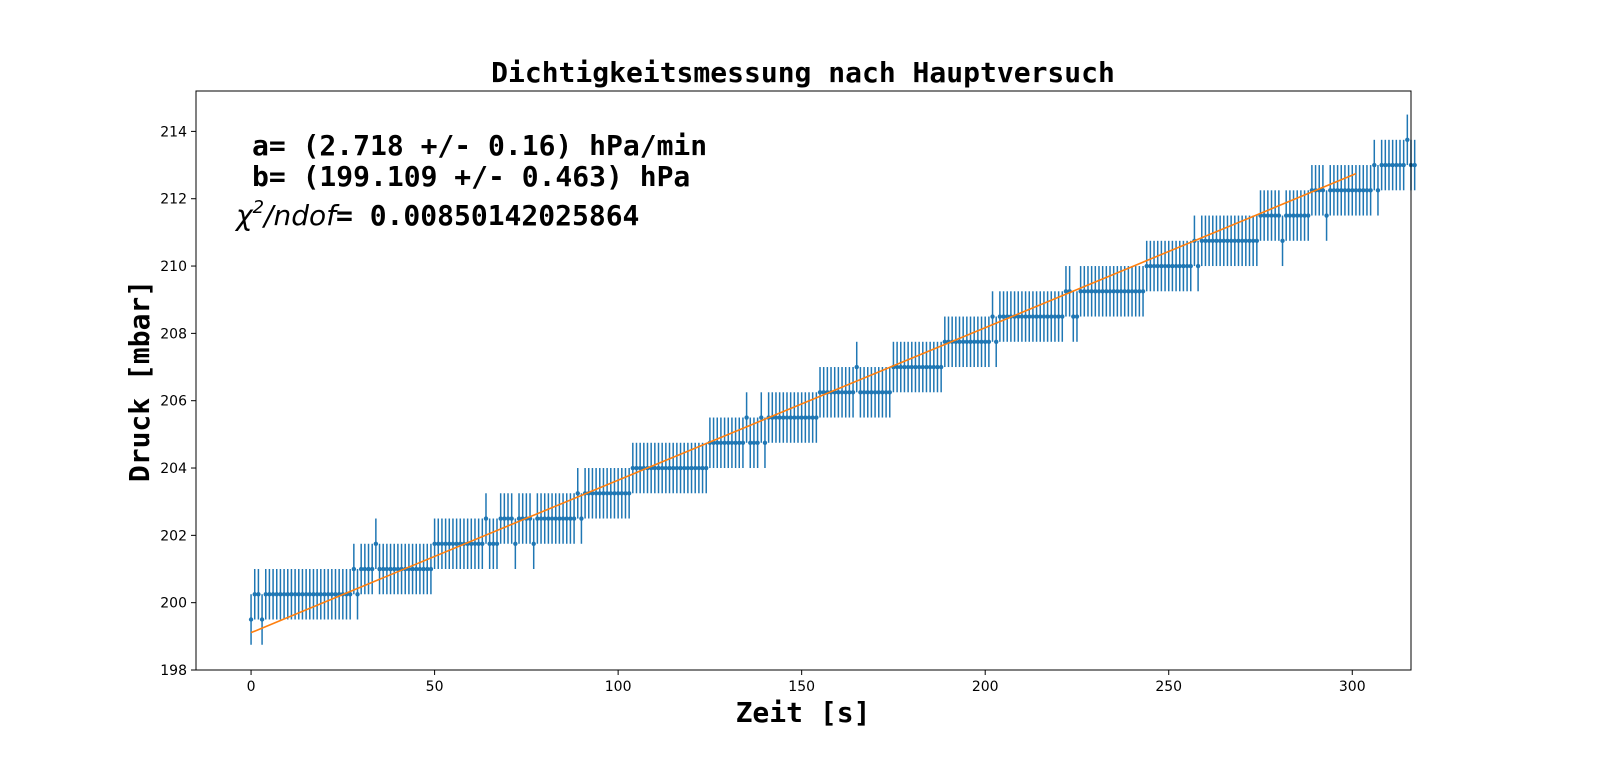 The height and width of the screenshot is (769, 1600). What do you see at coordinates (173, 671) in the screenshot?
I see `y-tick-label: 198` at bounding box center [173, 671].